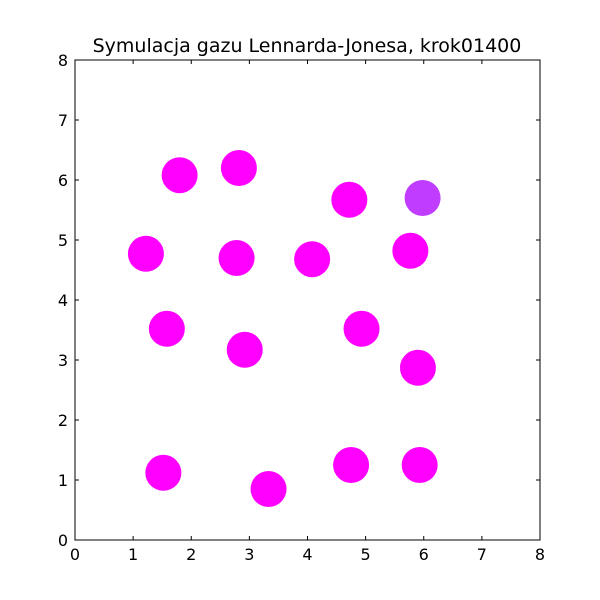 The height and width of the screenshot is (600, 600). Describe the element at coordinates (63, 360) in the screenshot. I see `y-tick-label-3: 3` at that location.